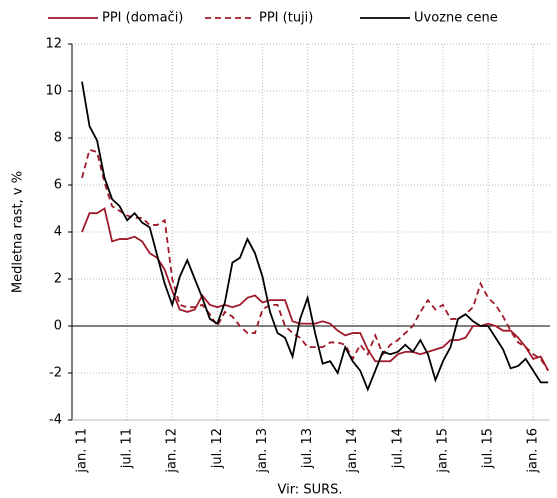 The image size is (557, 498). I want to click on y-tick-label: -4, so click(55, 420).